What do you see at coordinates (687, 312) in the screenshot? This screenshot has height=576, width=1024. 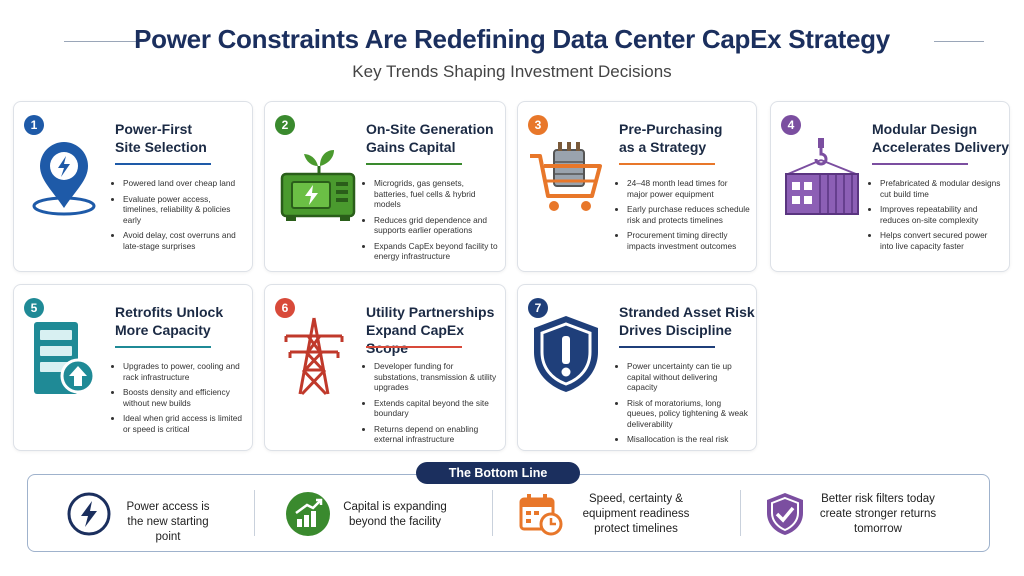 I see `card-title-line: Stranded Asset Risk` at bounding box center [687, 312].